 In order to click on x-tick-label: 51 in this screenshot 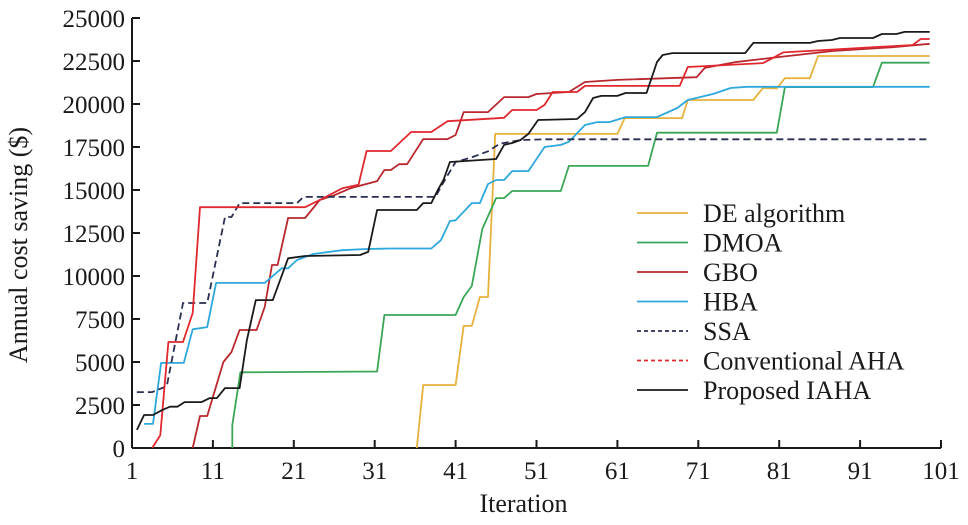, I will do `click(536, 471)`.